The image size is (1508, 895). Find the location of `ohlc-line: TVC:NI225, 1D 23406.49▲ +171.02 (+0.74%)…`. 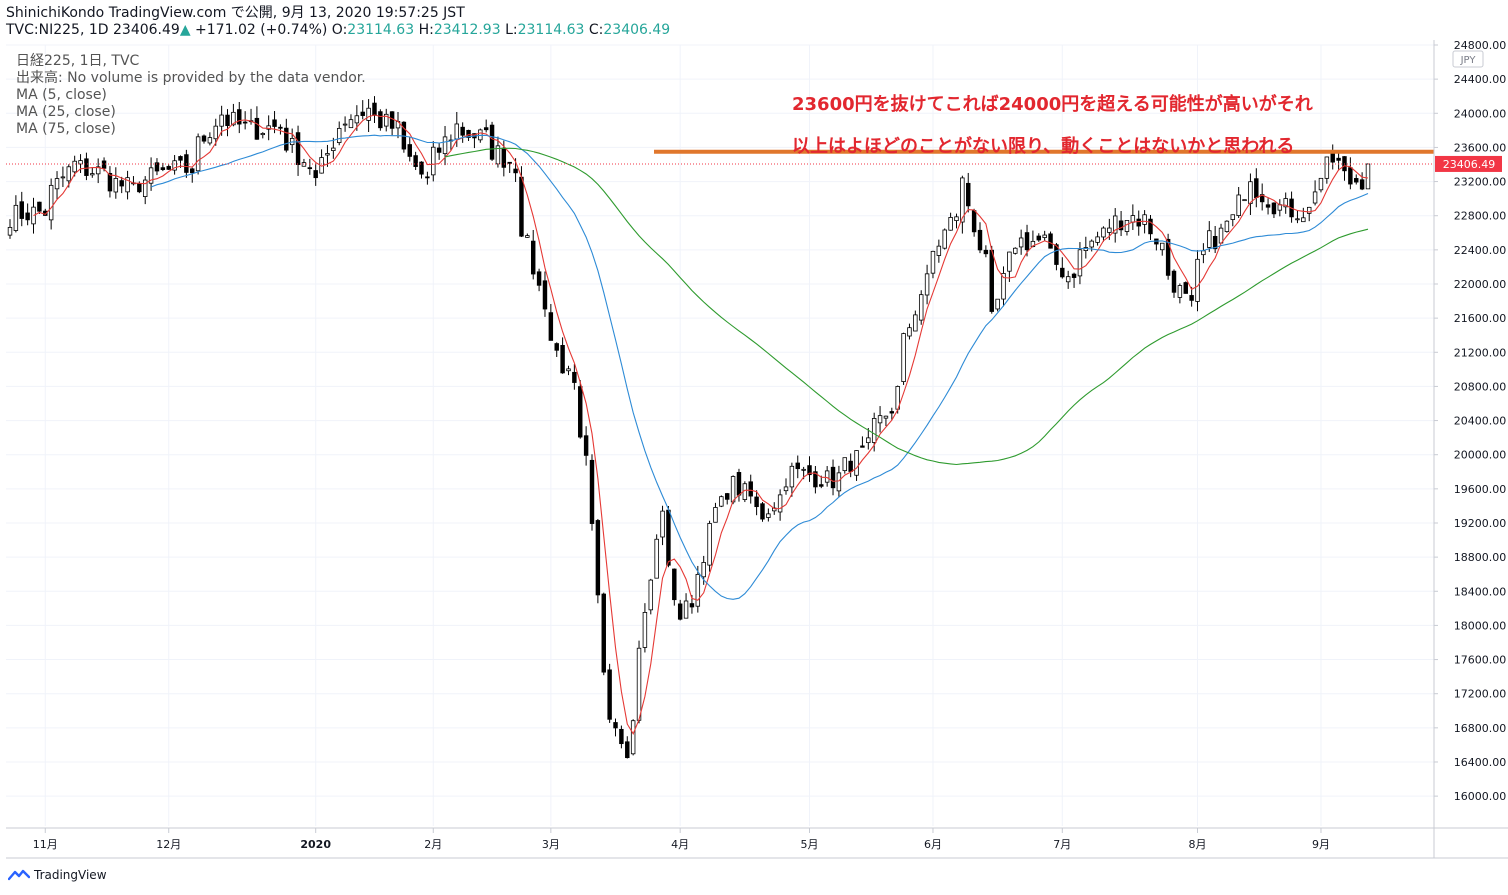

ohlc-line: TVC:NI225, 1D 23406.49▲ +171.02 (+0.74%)… is located at coordinates (338, 30).